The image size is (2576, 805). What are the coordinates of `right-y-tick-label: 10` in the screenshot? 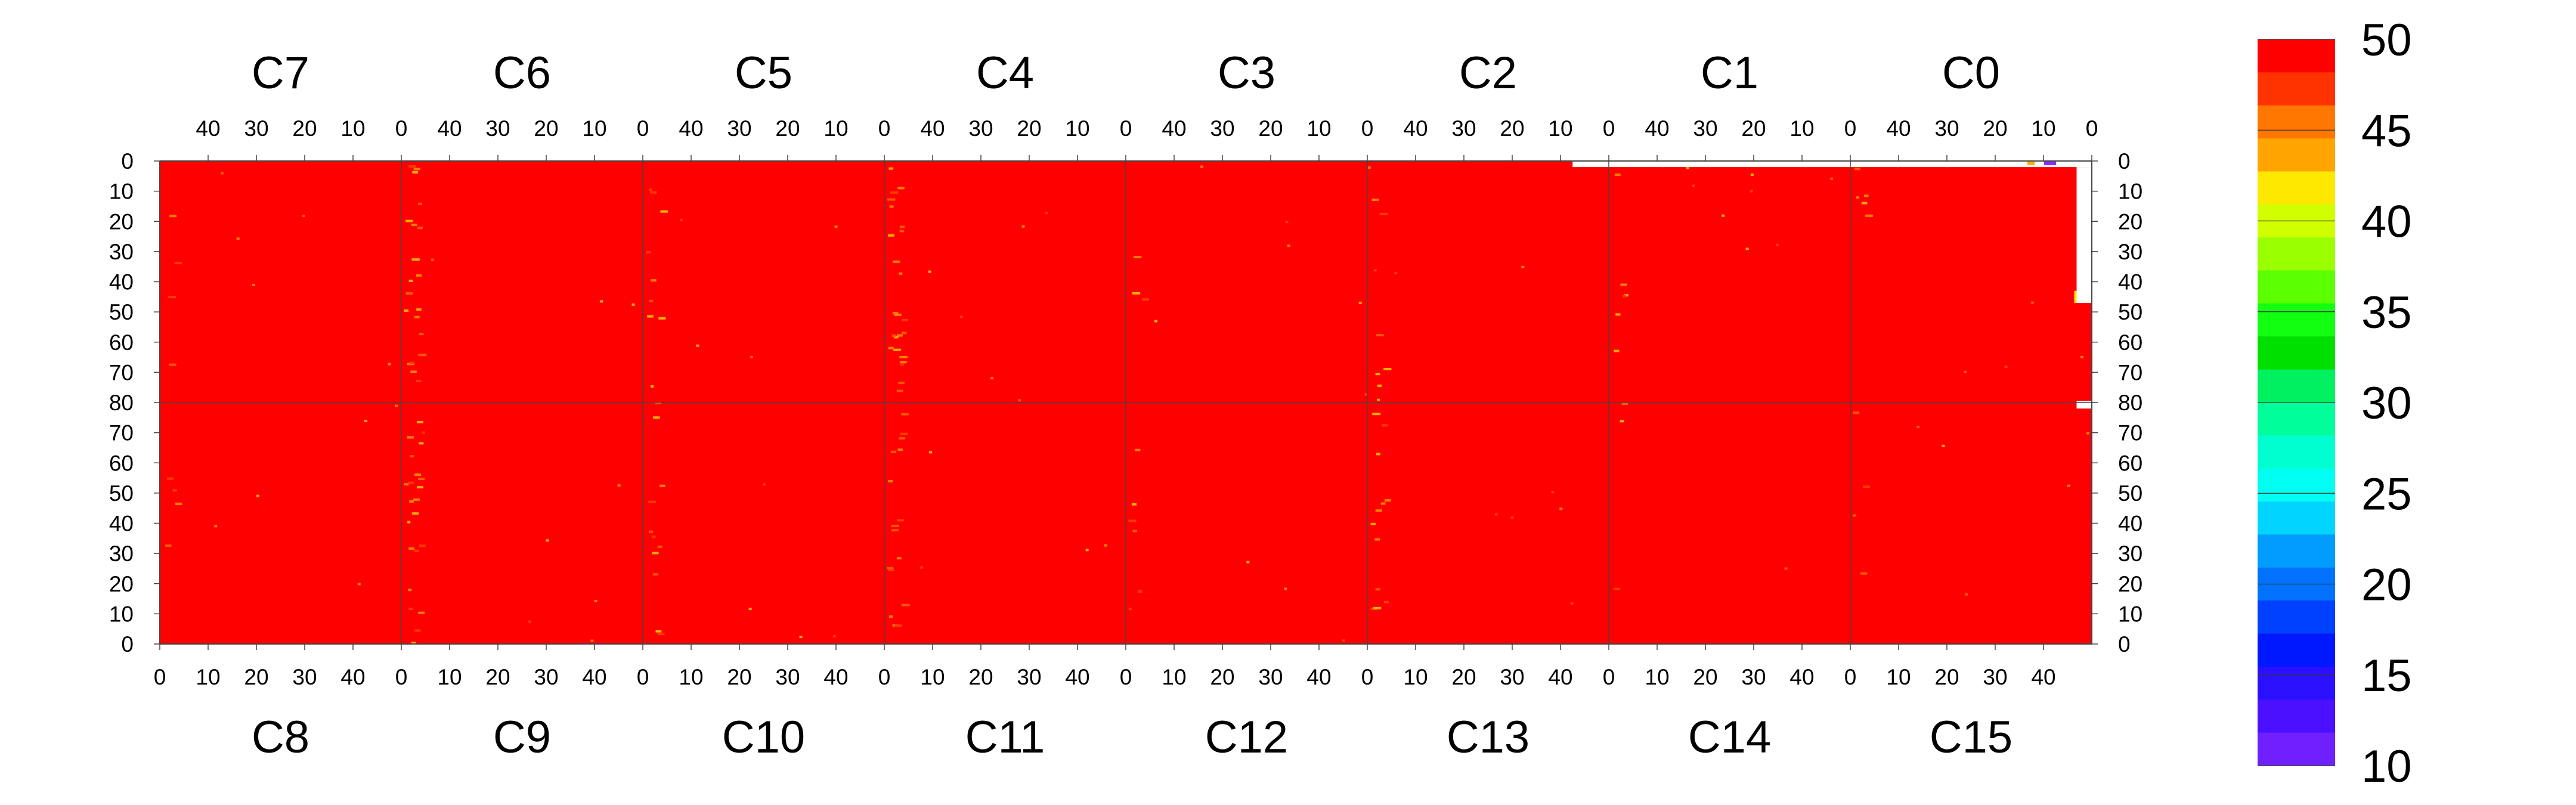 It's located at (2130, 191).